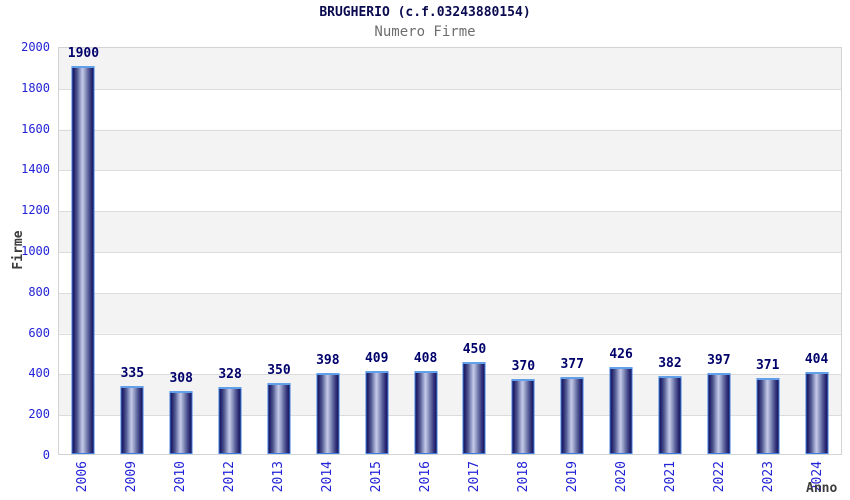  Describe the element at coordinates (39, 373) in the screenshot. I see `y-tick-label: 400` at that location.